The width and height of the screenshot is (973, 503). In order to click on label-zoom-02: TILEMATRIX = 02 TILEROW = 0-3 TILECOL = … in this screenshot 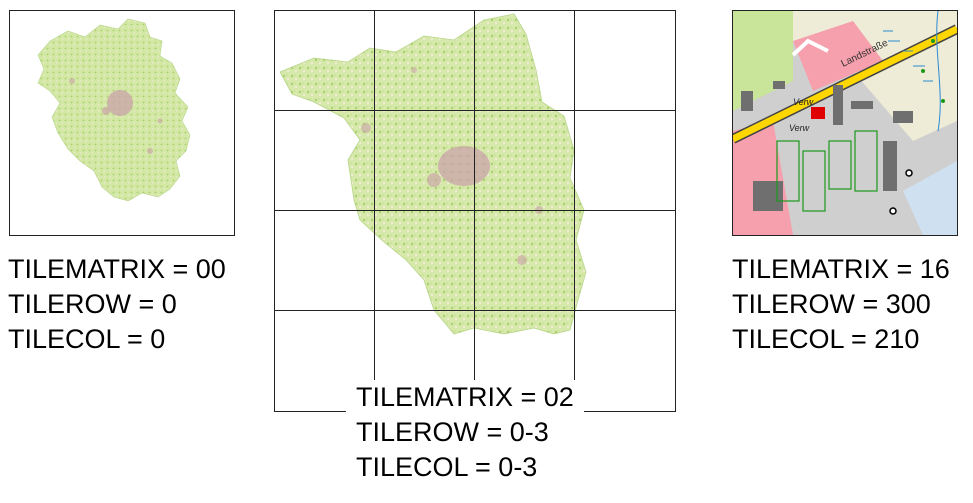, I will do `click(465, 432)`.